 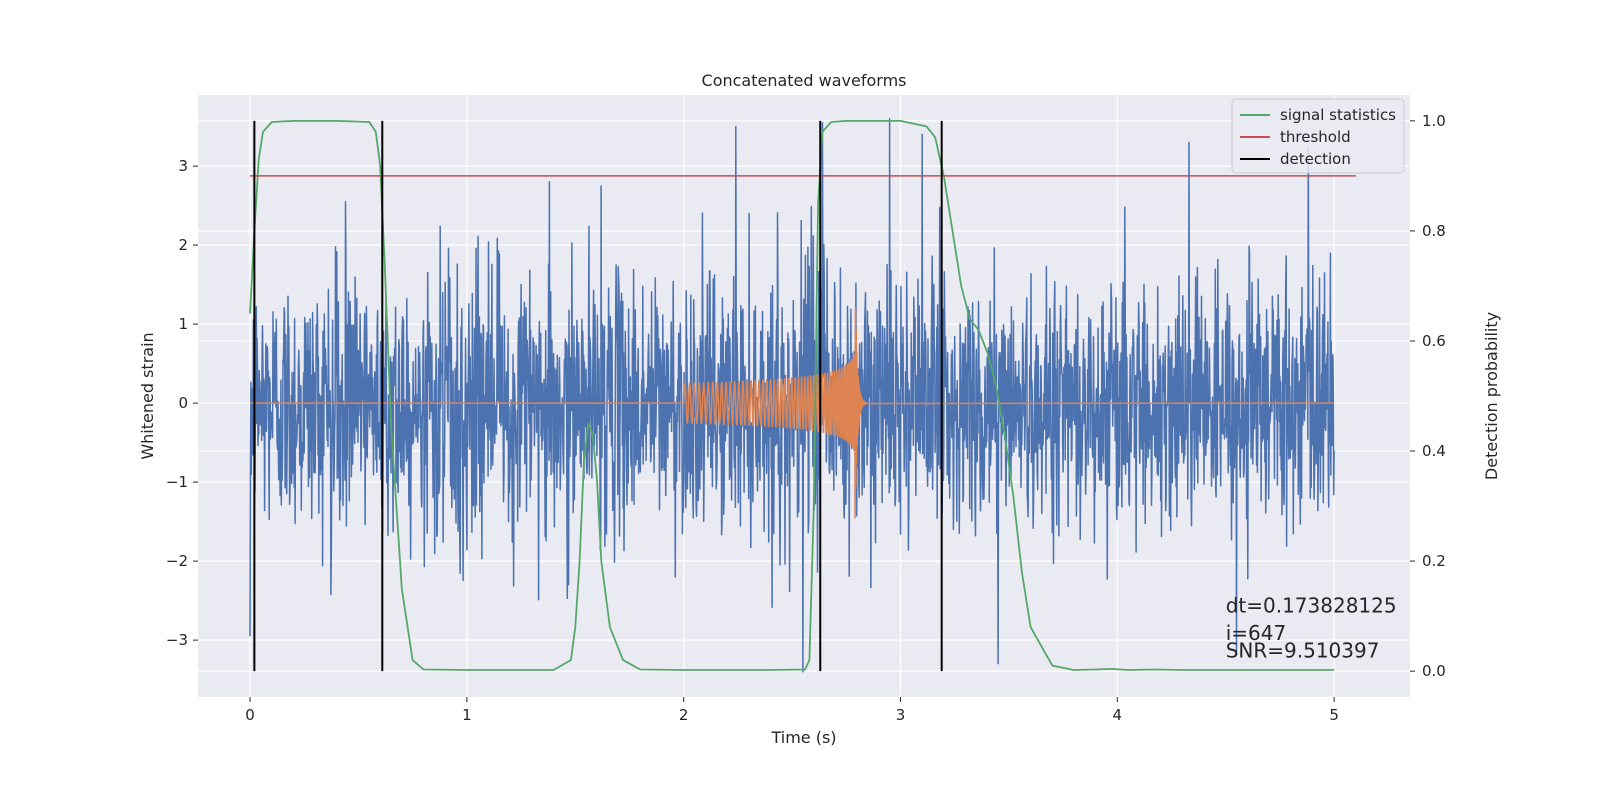 What do you see at coordinates (804, 80) in the screenshot?
I see `chart-title: Concatenated waveforms` at bounding box center [804, 80].